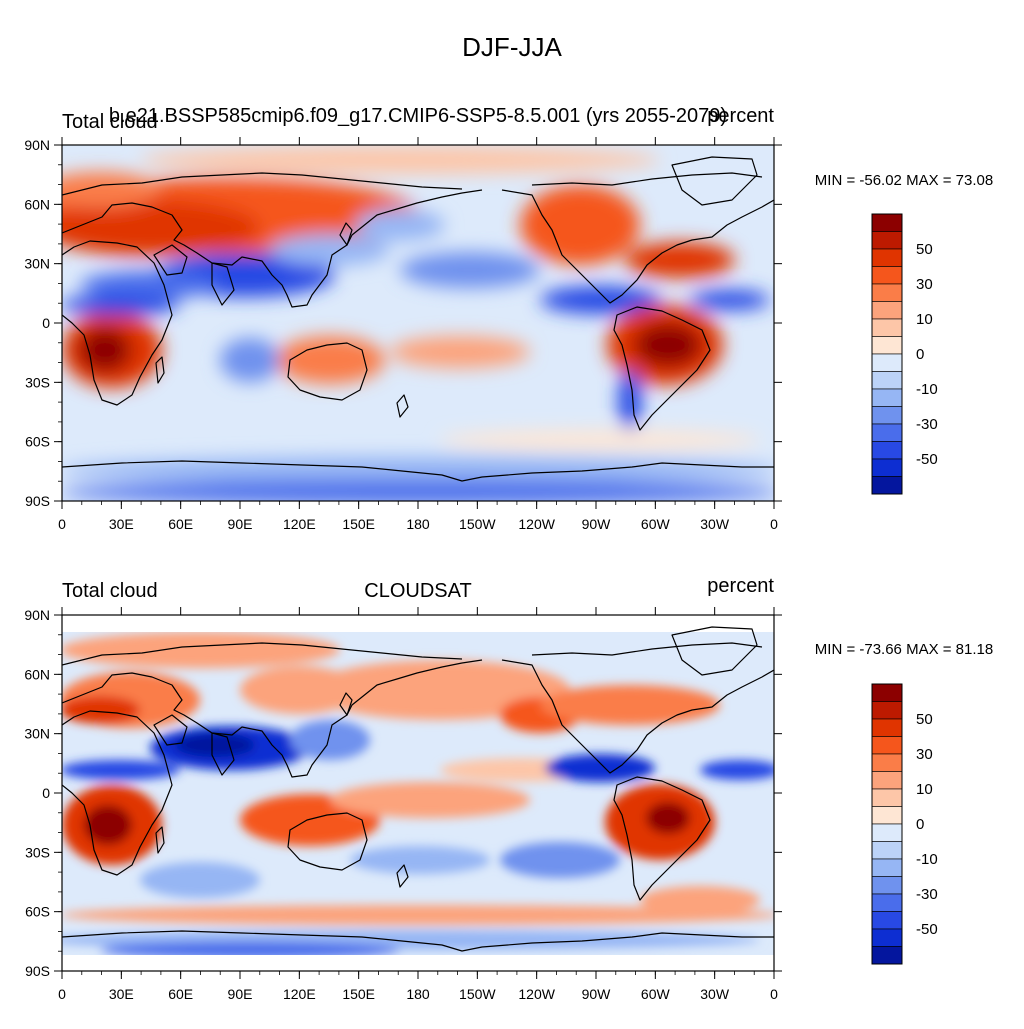 The height and width of the screenshot is (1029, 1024). I want to click on colorbar-label-top: -30, so click(927, 424).